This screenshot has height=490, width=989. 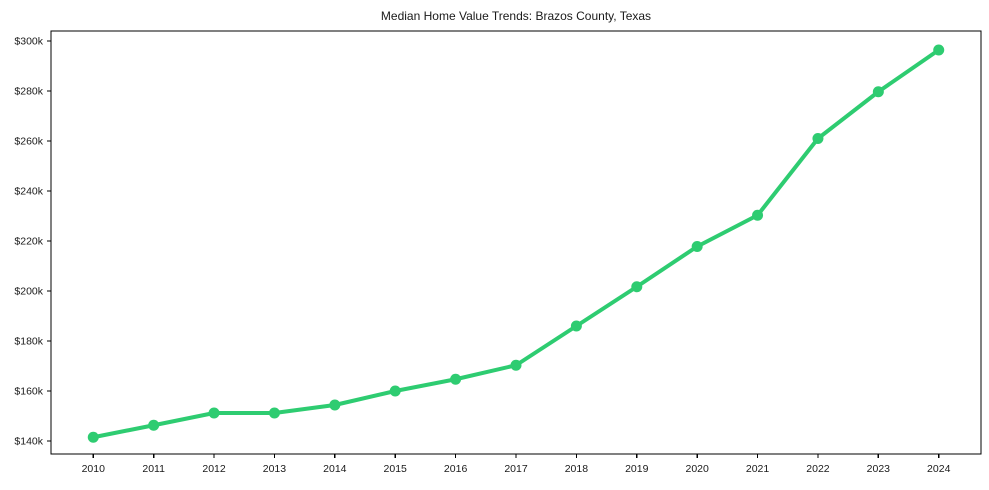 What do you see at coordinates (28, 392) in the screenshot?
I see `y-tick-label: $160k` at bounding box center [28, 392].